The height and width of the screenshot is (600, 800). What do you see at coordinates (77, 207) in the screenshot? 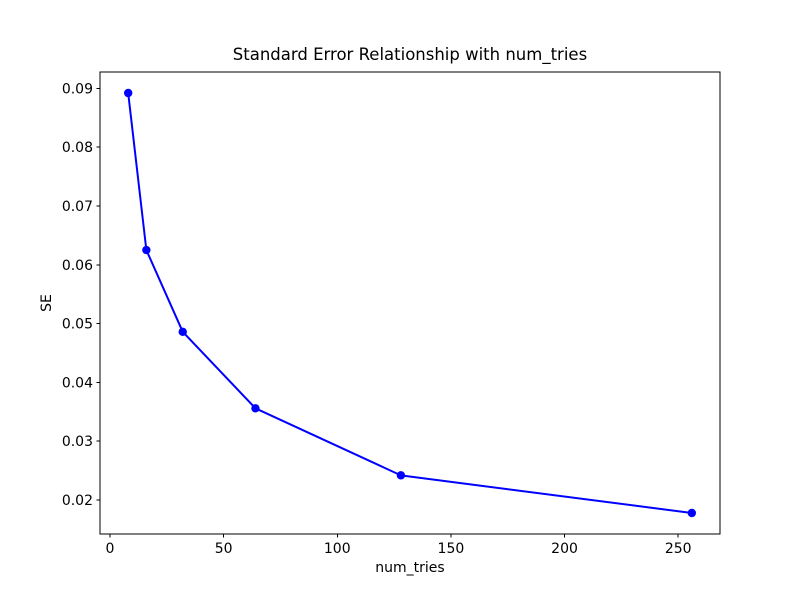
I see `y-tick-label: 0.07` at bounding box center [77, 207].